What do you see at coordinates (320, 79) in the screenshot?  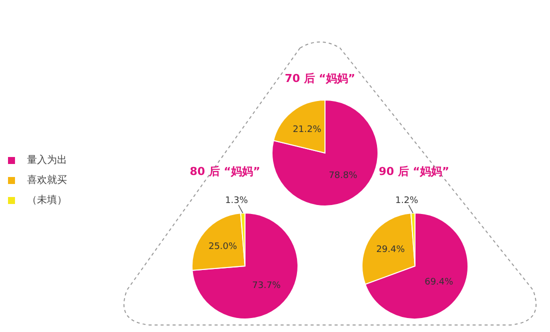 I see `chart-title: 70 后 “妈妈”` at bounding box center [320, 79].